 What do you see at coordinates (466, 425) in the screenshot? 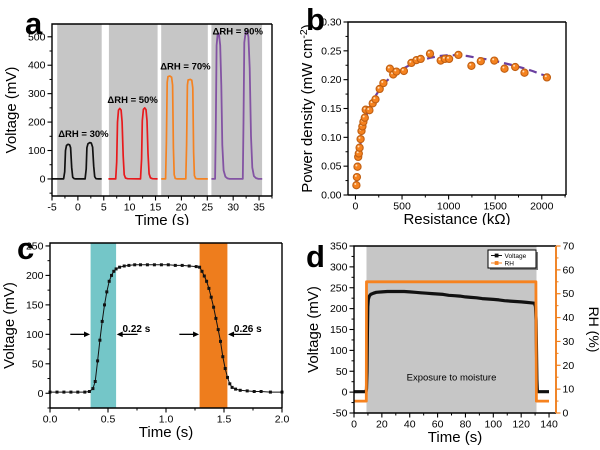
I see `svg-text: 80` at bounding box center [466, 425].